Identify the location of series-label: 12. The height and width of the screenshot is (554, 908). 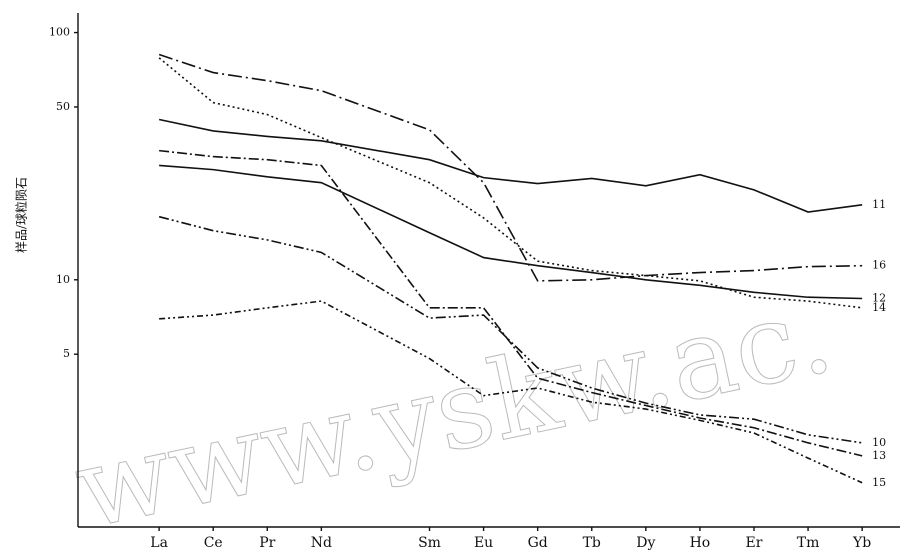
(879, 298).